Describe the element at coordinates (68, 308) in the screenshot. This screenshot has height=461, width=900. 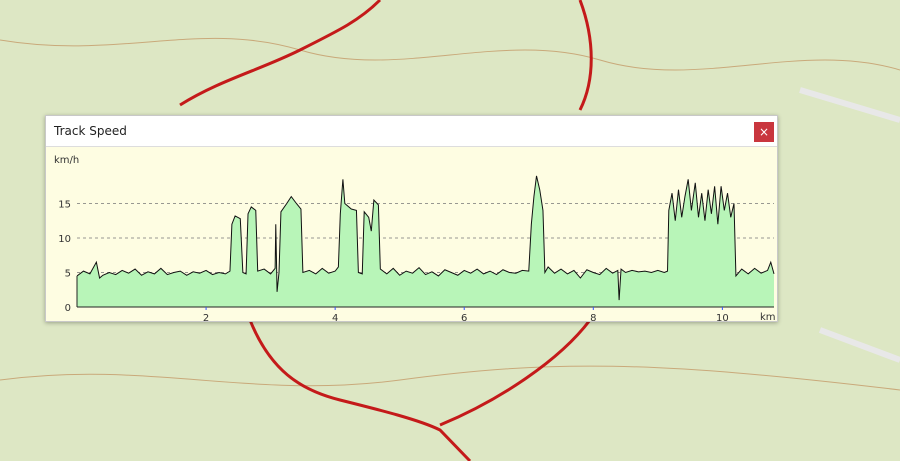
I see `y-tick-label: 0` at that location.